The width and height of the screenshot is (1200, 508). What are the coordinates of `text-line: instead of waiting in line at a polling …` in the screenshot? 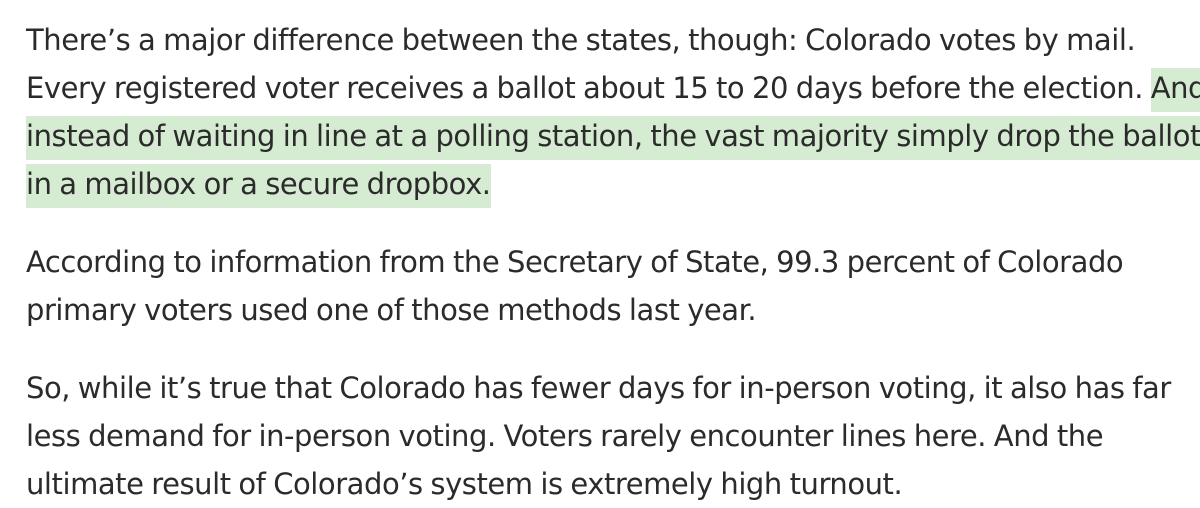 It's located at (613, 136).